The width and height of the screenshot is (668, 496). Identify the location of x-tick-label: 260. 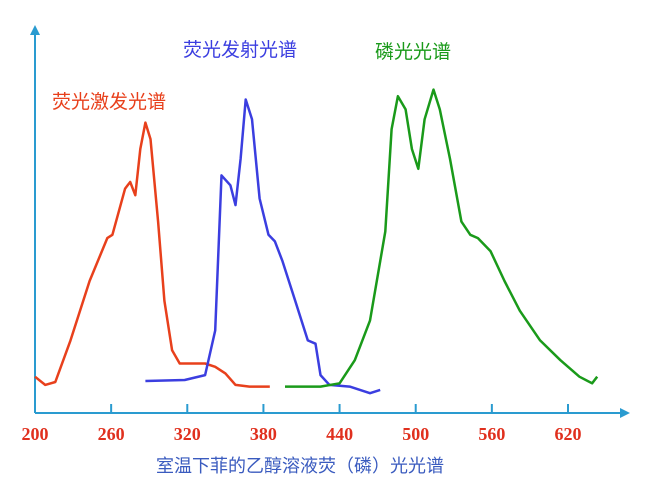
(111, 434).